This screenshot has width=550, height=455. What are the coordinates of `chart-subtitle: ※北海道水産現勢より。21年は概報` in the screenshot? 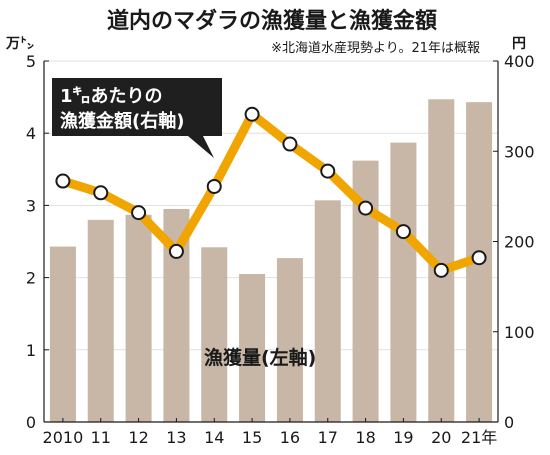 It's located at (375, 48).